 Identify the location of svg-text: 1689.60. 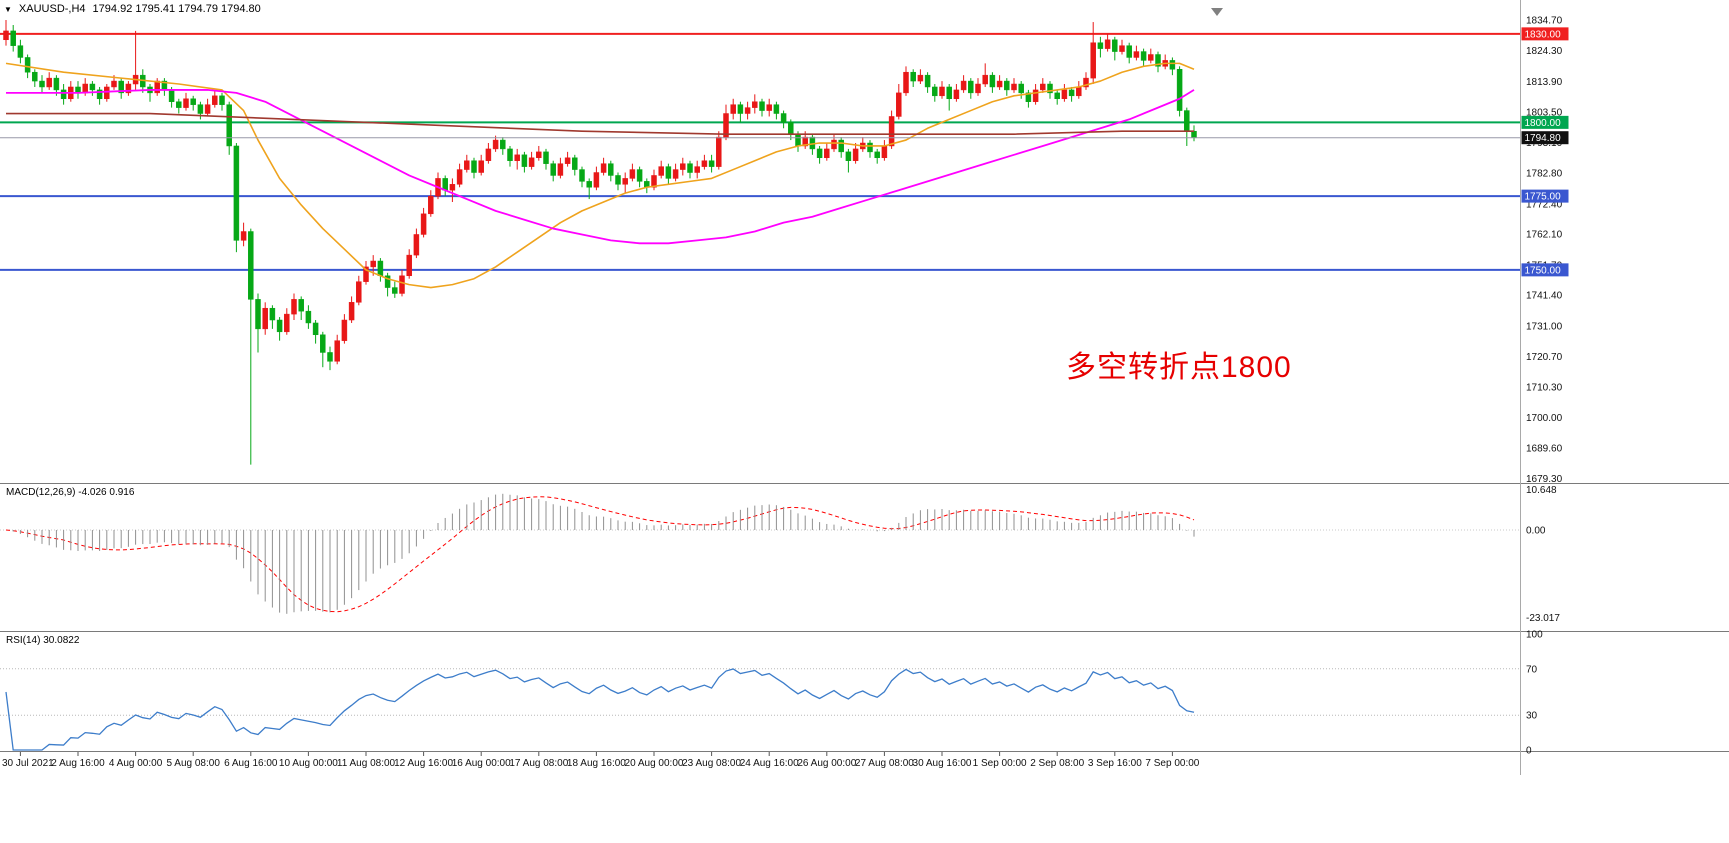
(1544, 449).